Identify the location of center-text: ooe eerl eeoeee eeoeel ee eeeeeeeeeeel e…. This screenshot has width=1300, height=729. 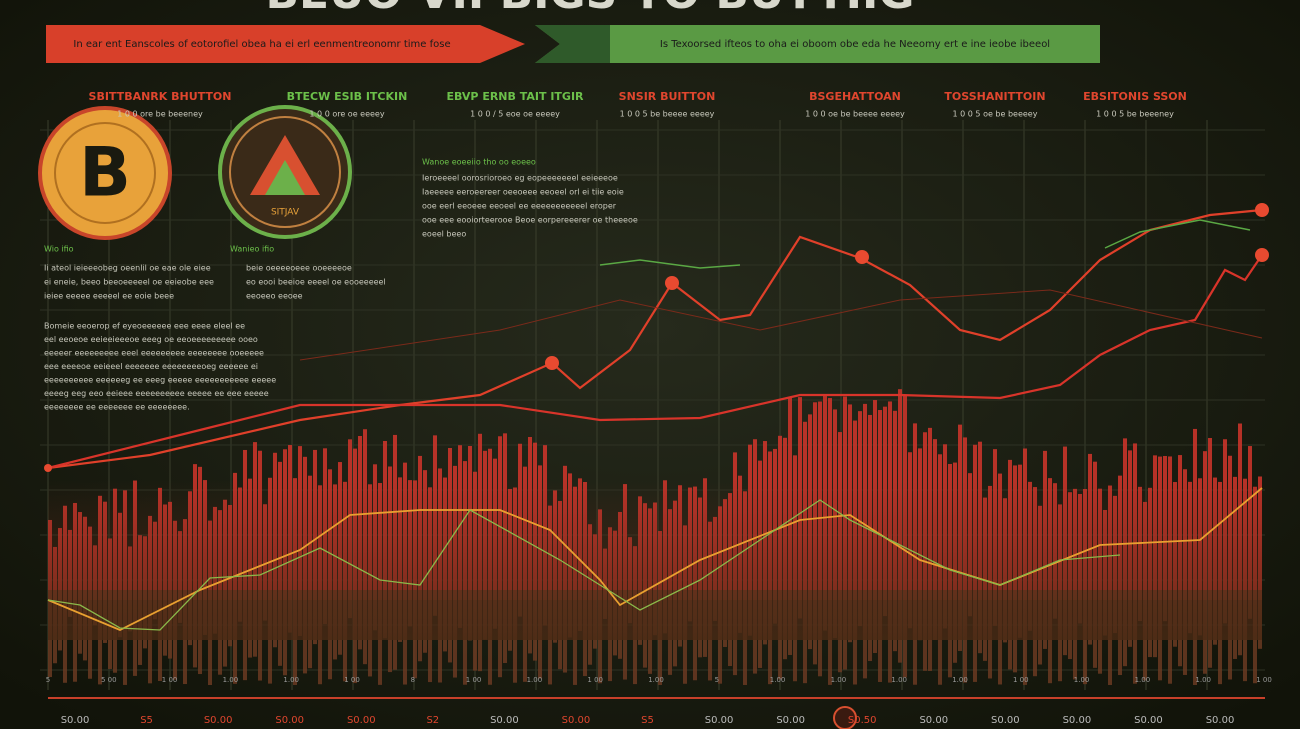
(519, 206).